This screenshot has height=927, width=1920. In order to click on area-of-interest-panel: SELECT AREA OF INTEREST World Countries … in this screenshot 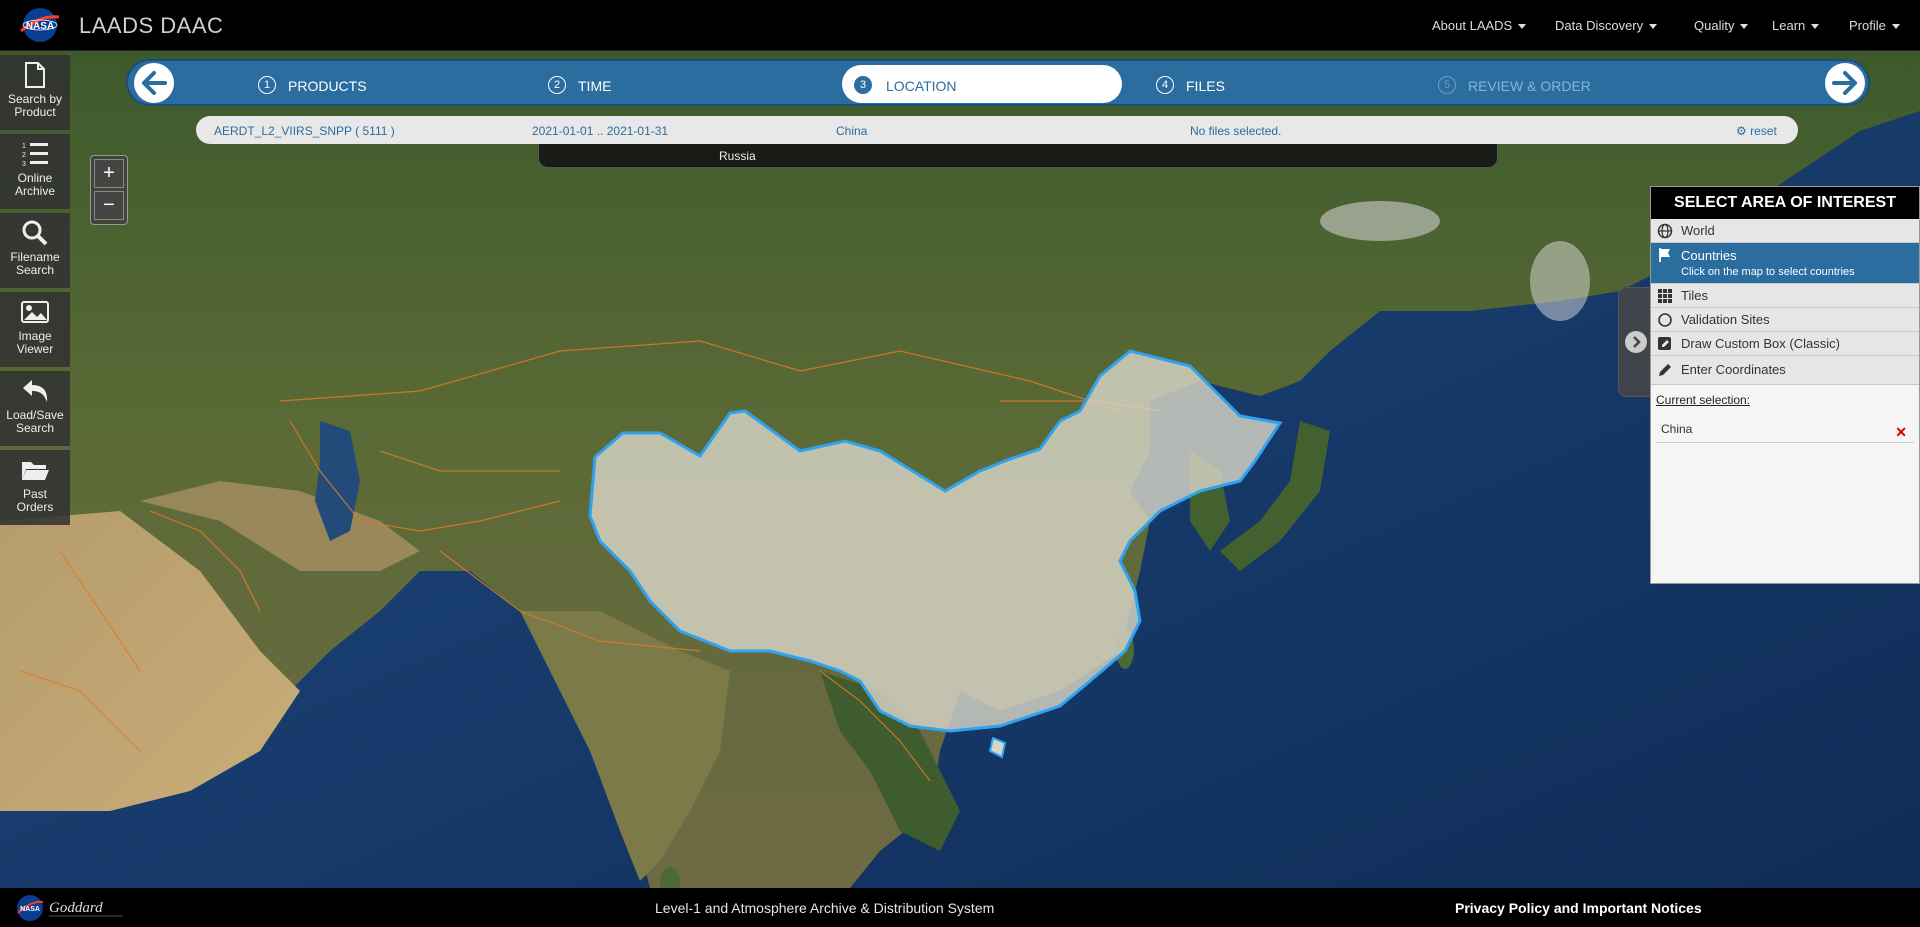, I will do `click(1785, 385)`.